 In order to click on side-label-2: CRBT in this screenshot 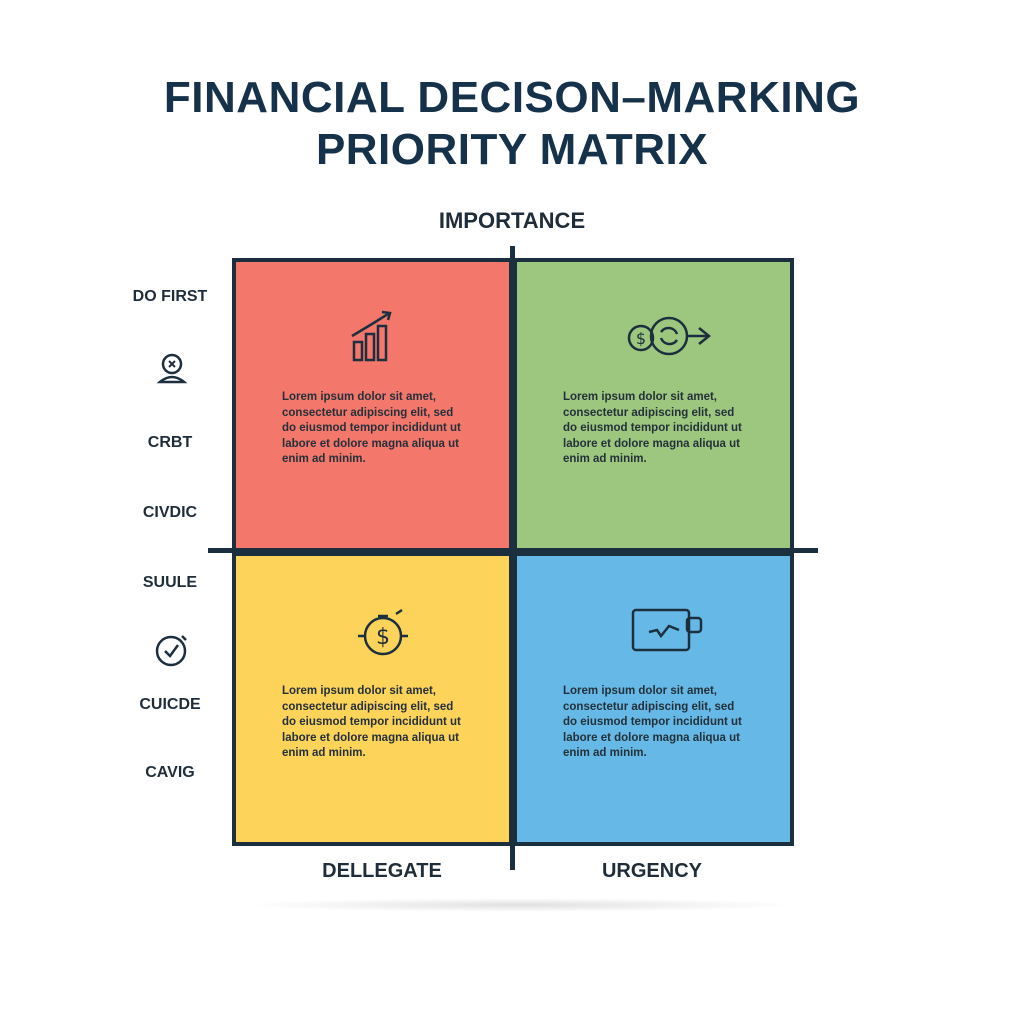, I will do `click(170, 442)`.